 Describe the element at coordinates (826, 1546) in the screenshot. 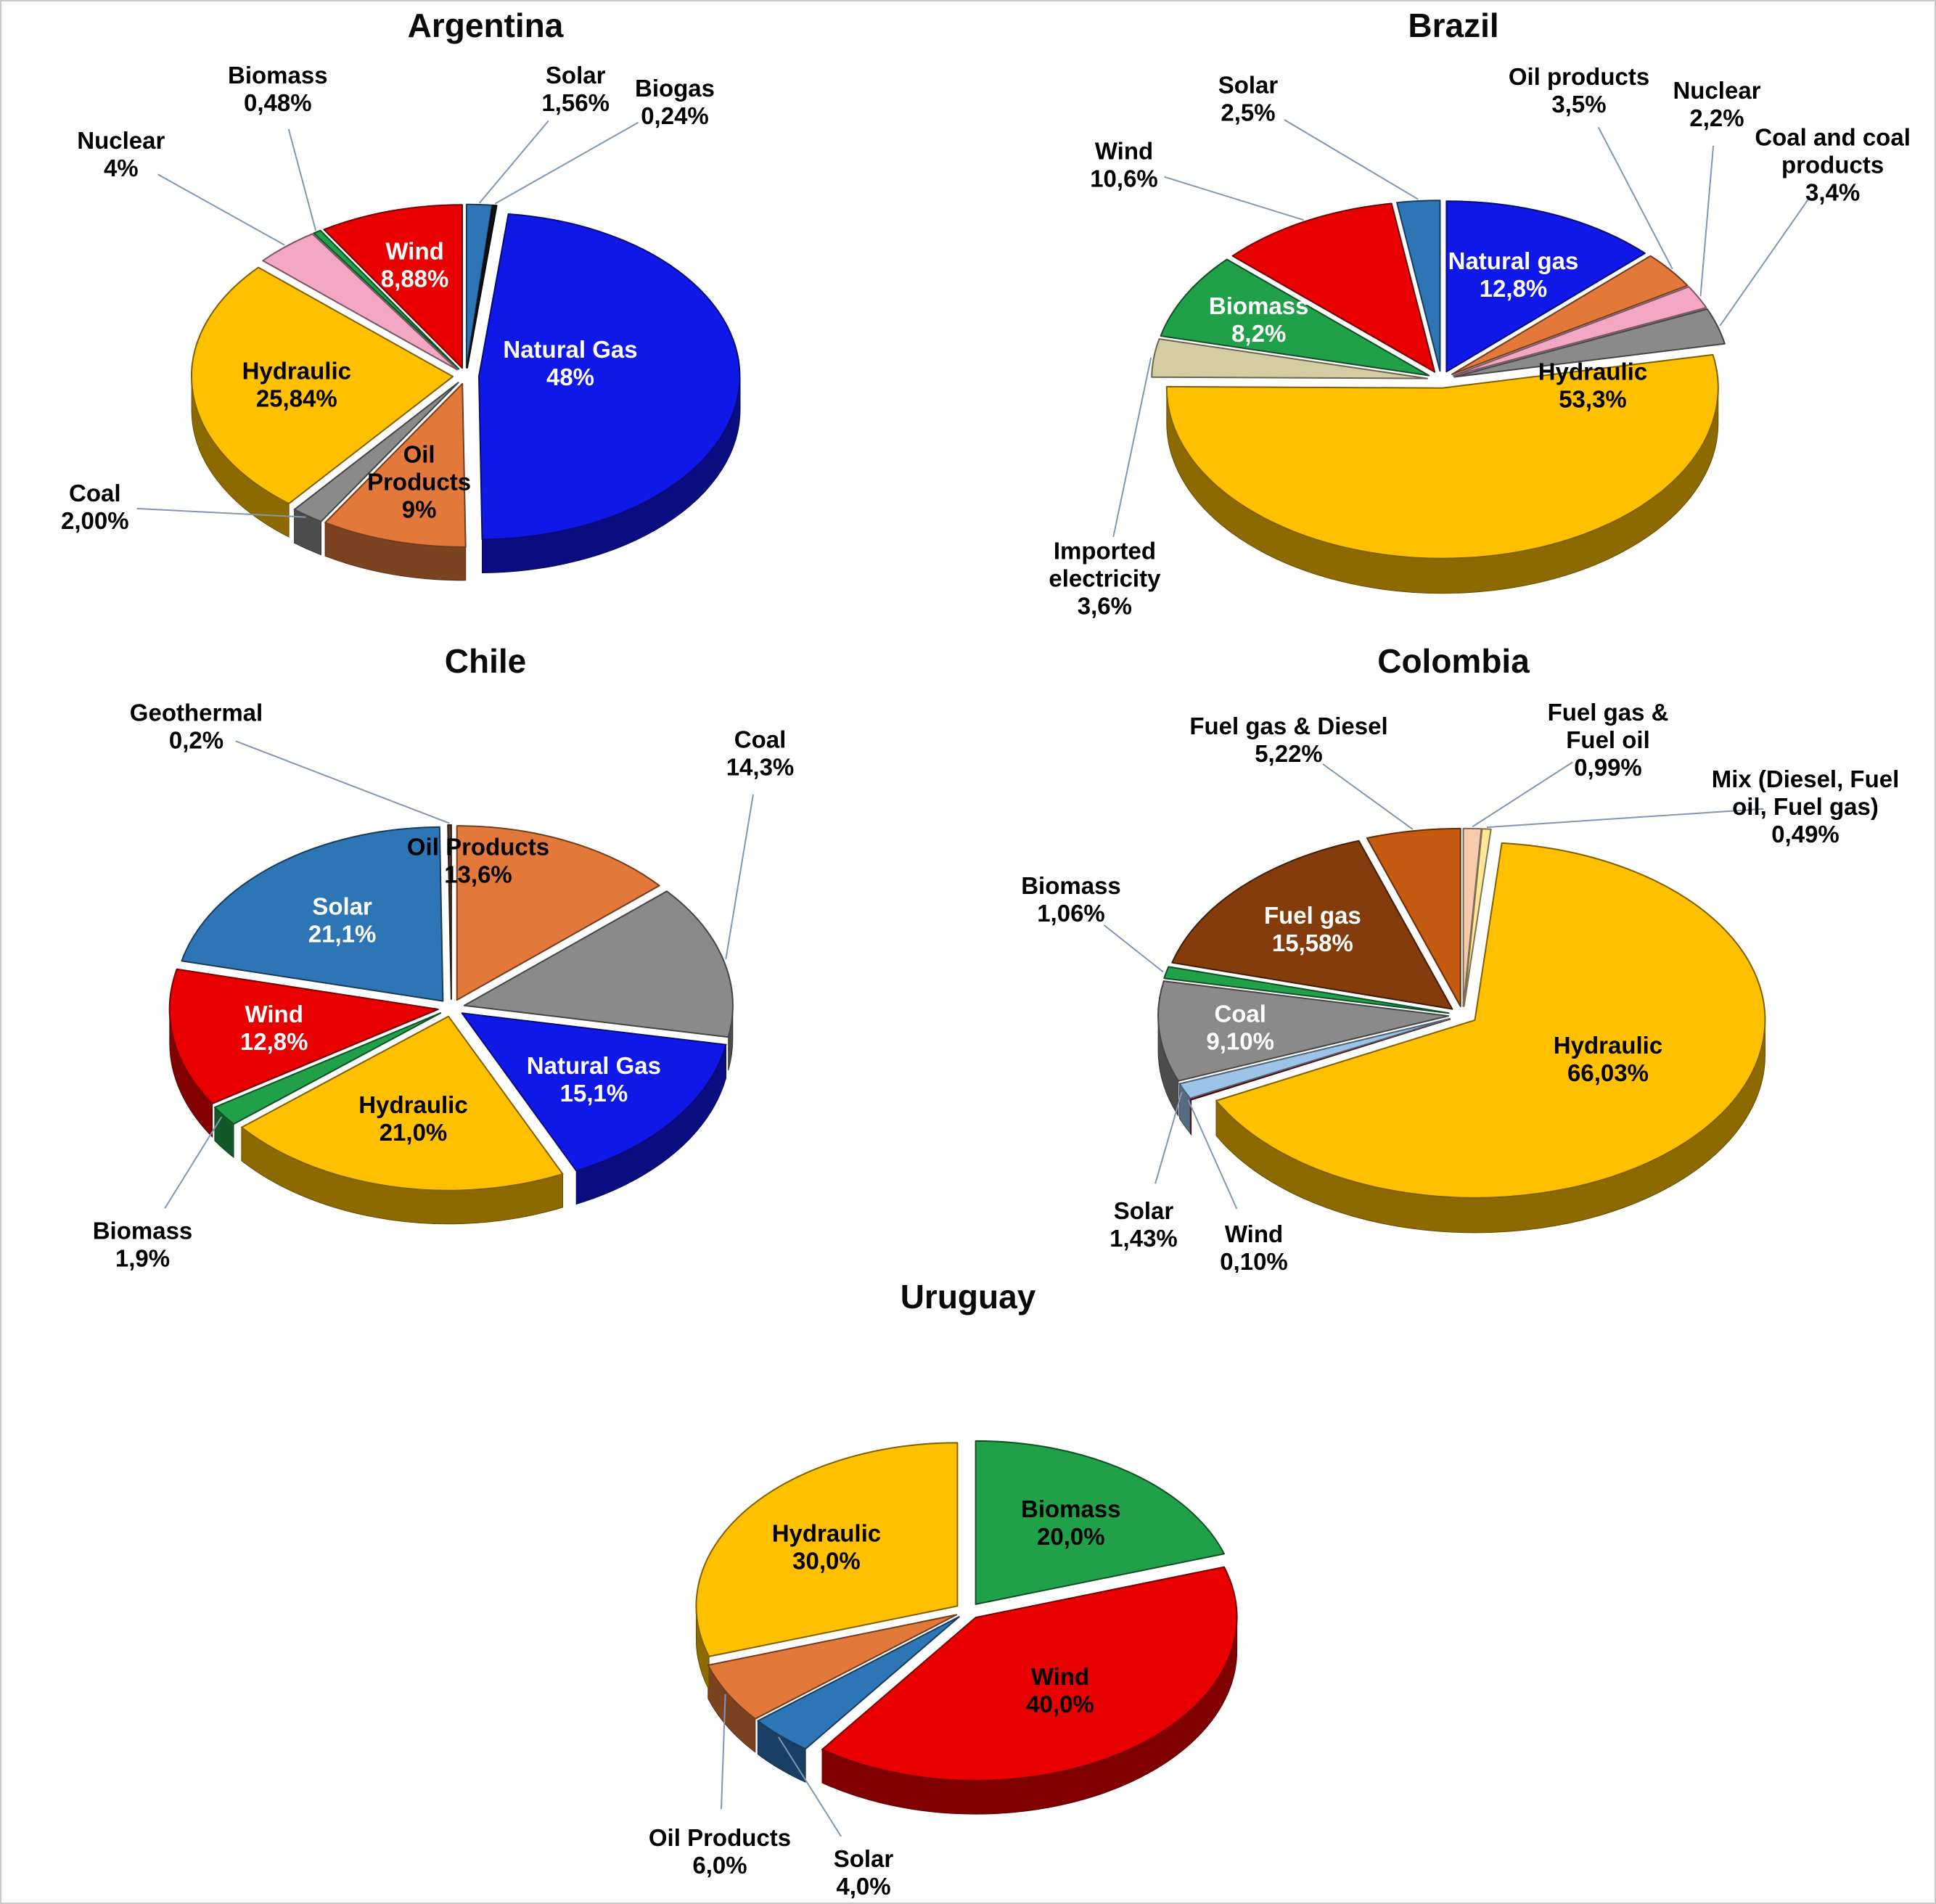

I see `slice-label-hydraulic: Hydraulic 30,0%` at that location.